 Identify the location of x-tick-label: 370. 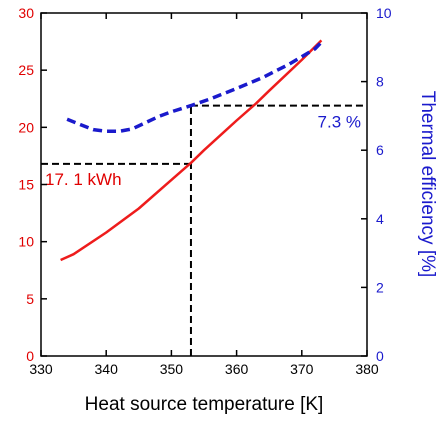
(302, 369).